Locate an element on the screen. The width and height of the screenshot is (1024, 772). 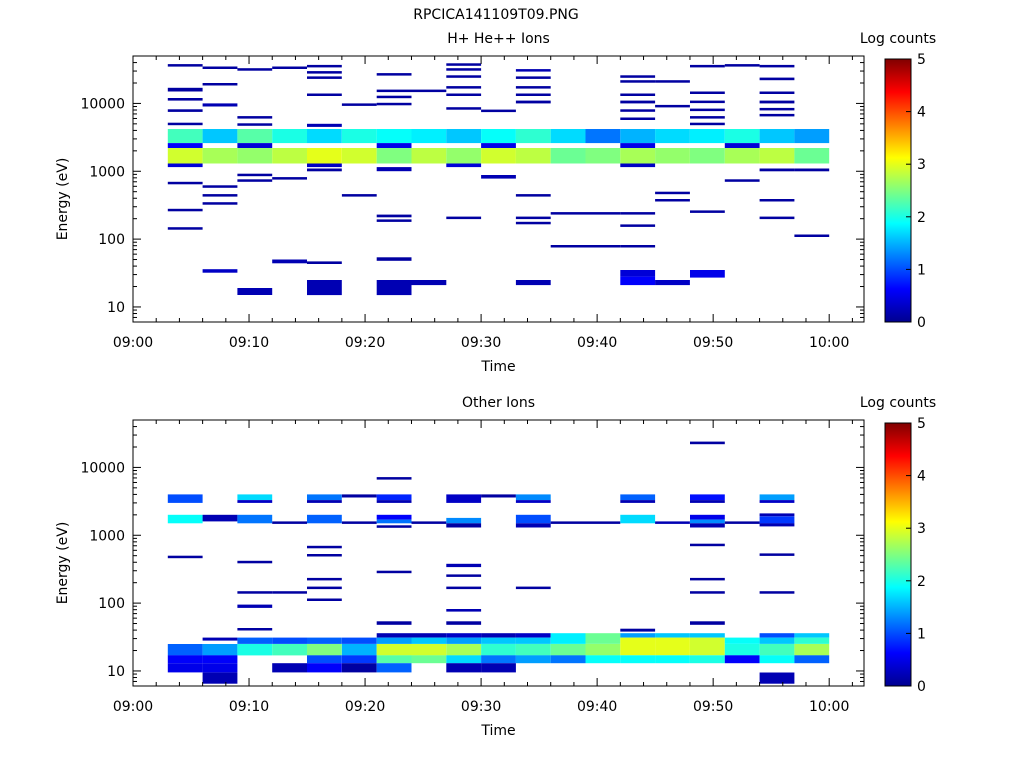
y-axis-label: Energy (eV) is located at coordinates (63, 563).